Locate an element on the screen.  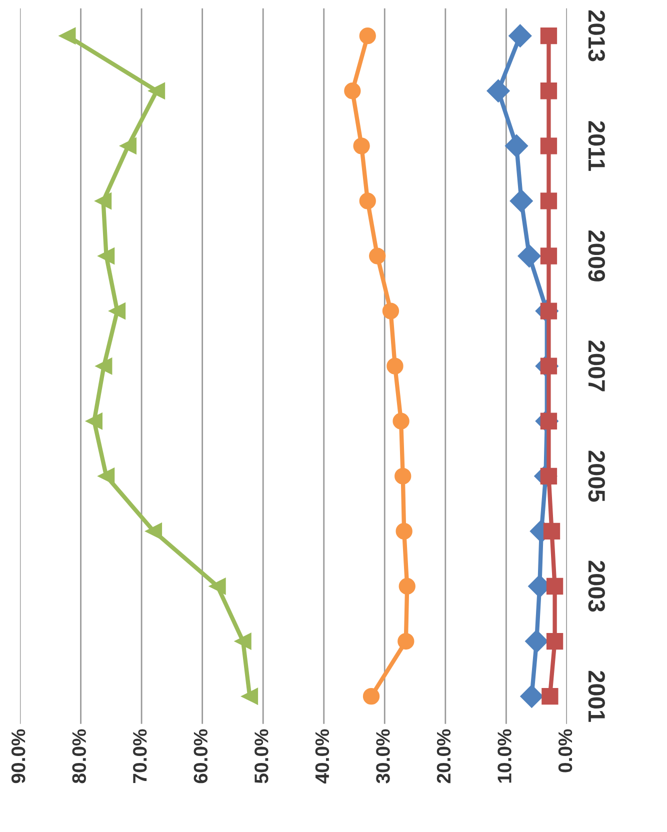
x-tick-label: 30.0% is located at coordinates (383, 756).